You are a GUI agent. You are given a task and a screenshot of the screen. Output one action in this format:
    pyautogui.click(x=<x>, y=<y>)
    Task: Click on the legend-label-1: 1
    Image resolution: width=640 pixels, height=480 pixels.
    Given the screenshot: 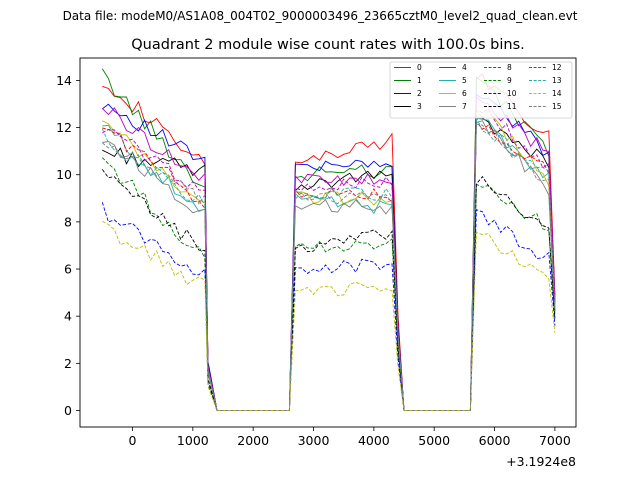 What is the action you would take?
    pyautogui.click(x=419, y=80)
    